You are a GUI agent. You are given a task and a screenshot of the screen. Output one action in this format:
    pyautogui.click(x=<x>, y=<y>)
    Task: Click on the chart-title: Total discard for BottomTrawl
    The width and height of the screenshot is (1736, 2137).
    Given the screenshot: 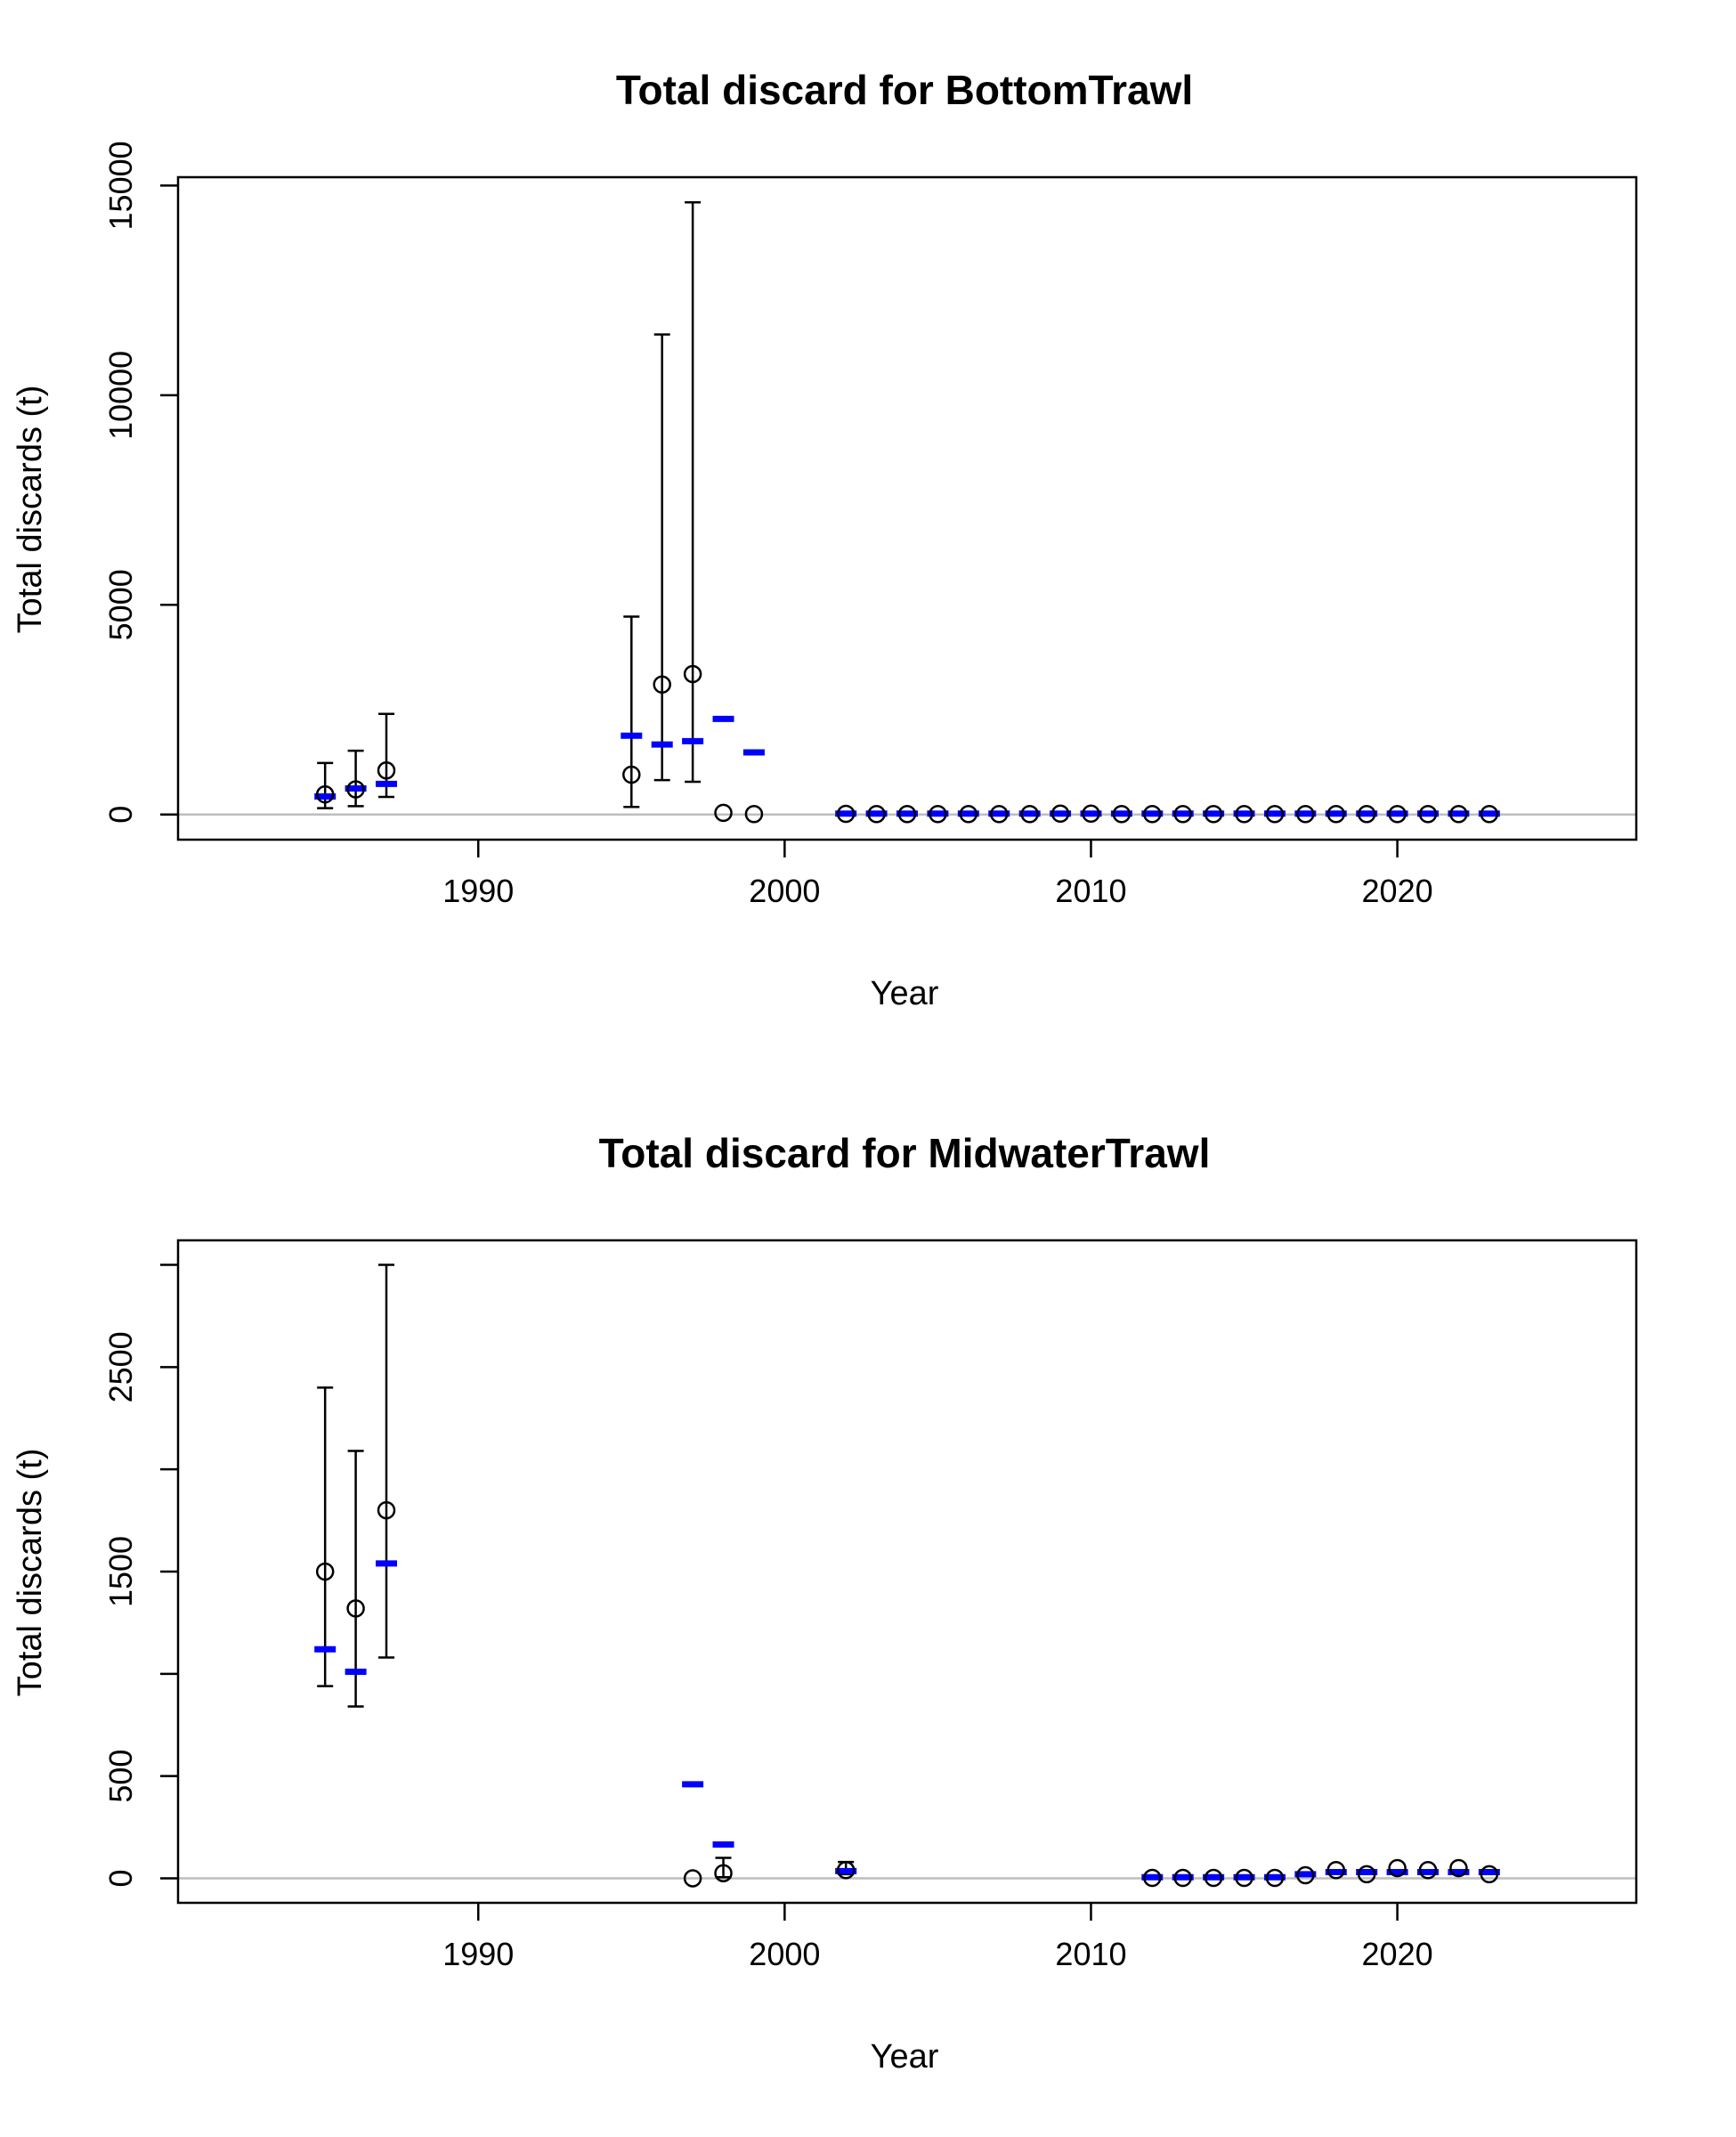 What is the action you would take?
    pyautogui.click(x=904, y=90)
    